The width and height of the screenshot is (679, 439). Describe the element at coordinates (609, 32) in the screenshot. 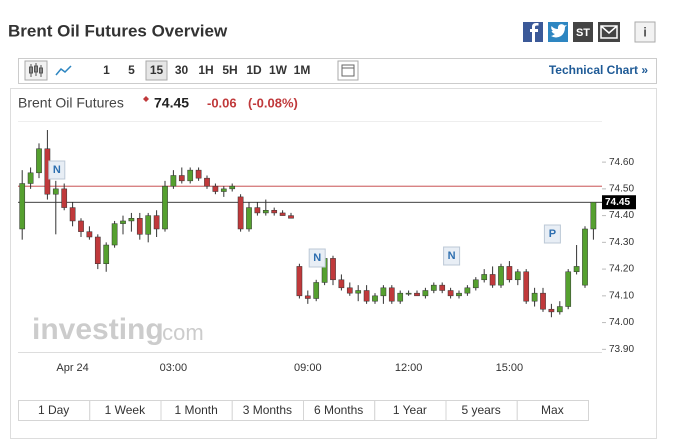

I see `mail-icon` at that location.